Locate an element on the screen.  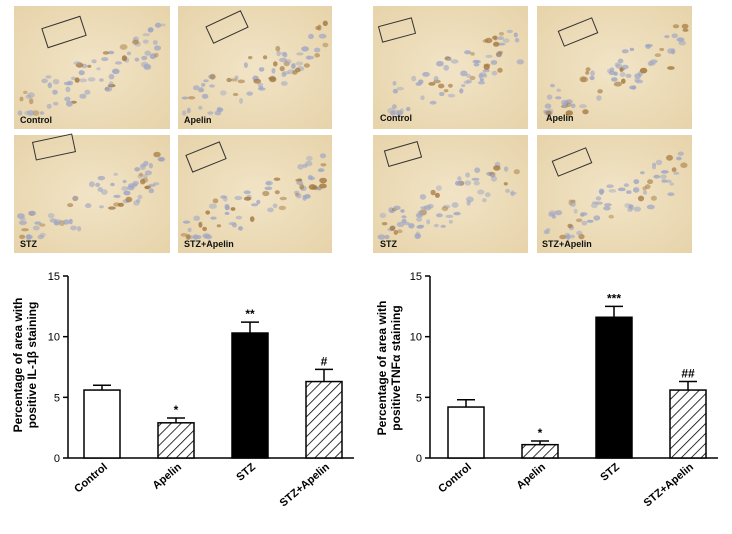
category-label: Apelin is located at coordinates (531, 476).